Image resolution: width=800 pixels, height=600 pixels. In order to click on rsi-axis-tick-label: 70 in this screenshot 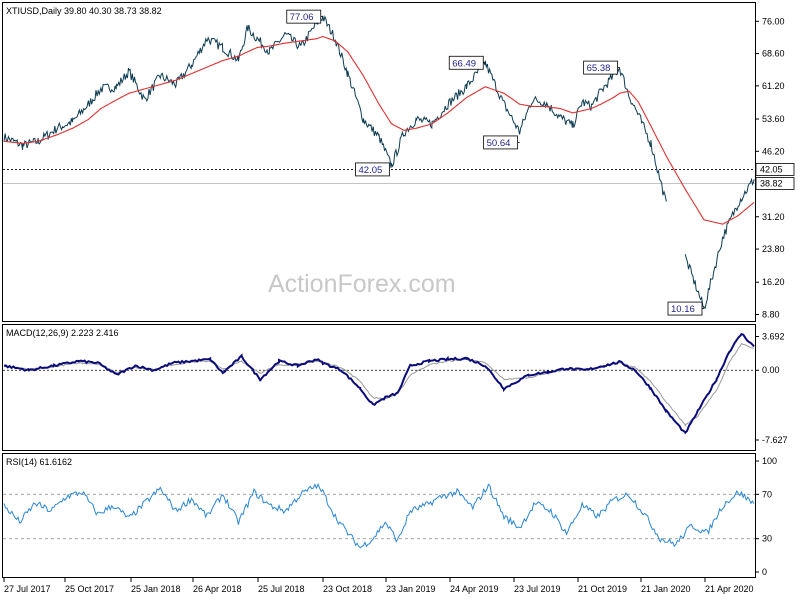, I will do `click(767, 494)`.